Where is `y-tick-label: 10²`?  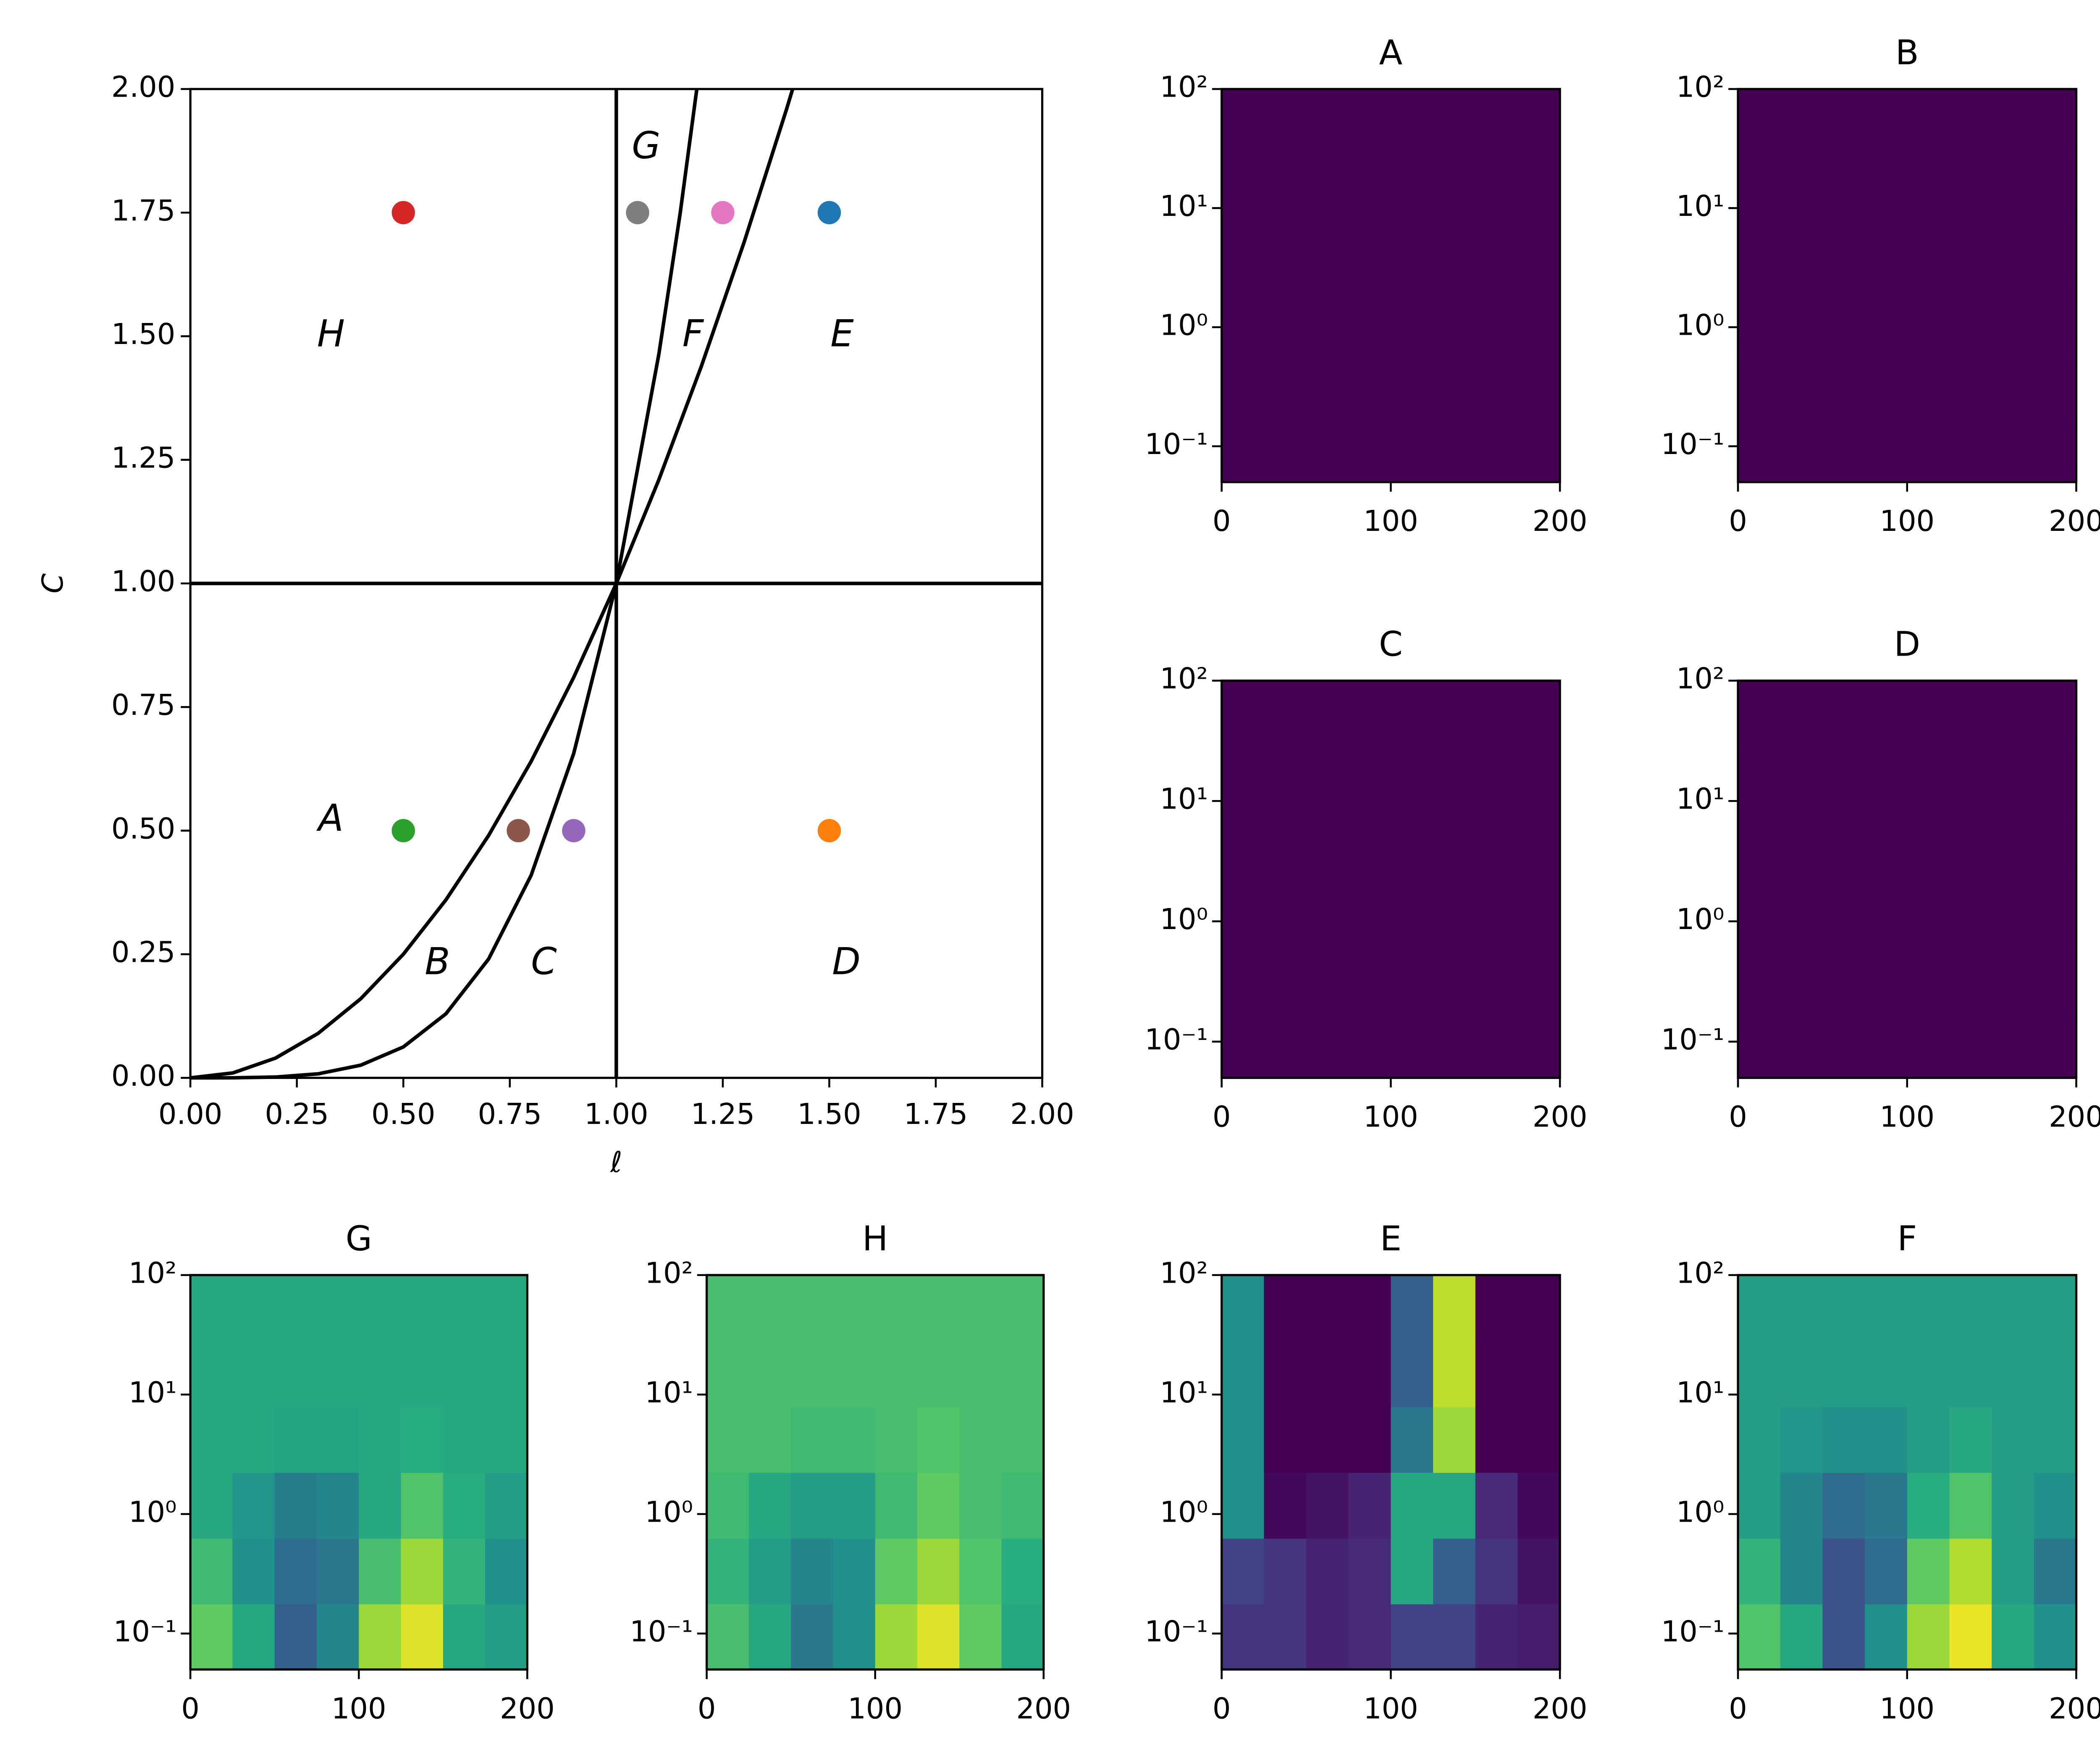 y-tick-label: 10² is located at coordinates (1184, 1273).